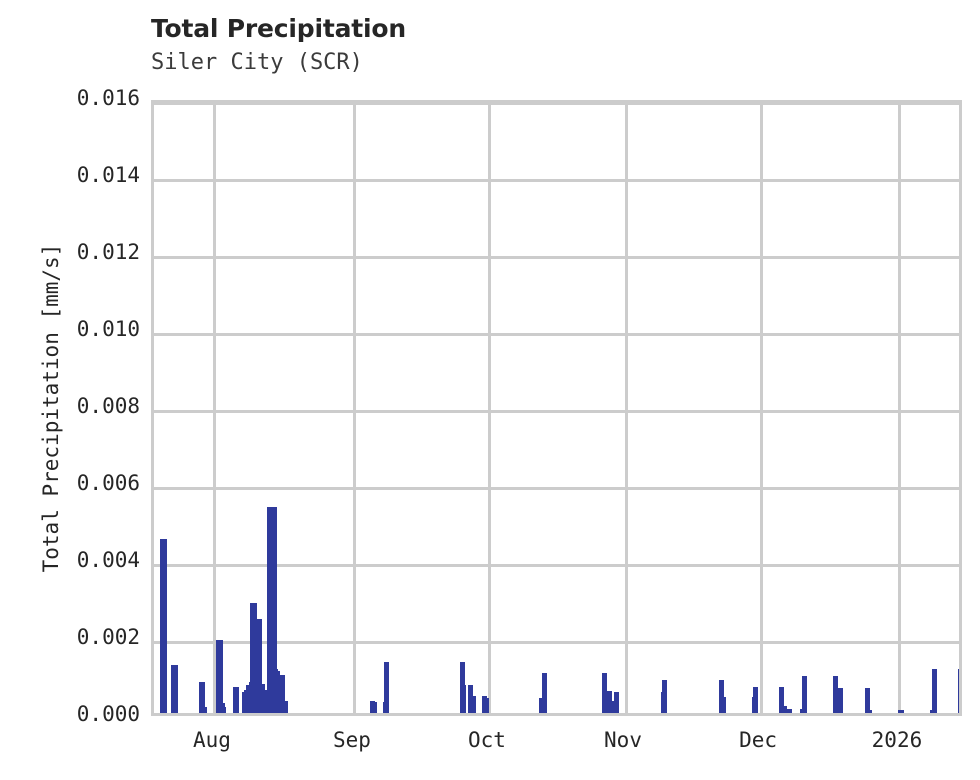  What do you see at coordinates (257, 62) in the screenshot?
I see `chart-subtitle: Siler City (SCR)` at bounding box center [257, 62].